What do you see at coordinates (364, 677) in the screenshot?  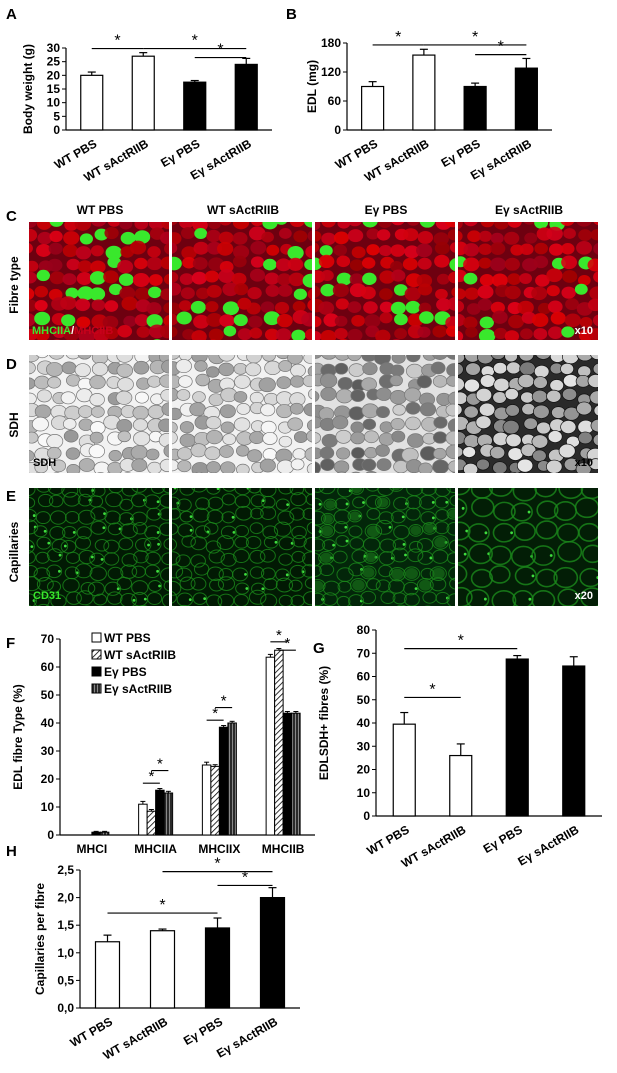 I see `y-tick-label: 60` at bounding box center [364, 677].